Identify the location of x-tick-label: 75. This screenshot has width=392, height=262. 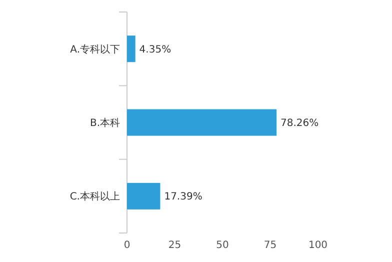
(270, 245).